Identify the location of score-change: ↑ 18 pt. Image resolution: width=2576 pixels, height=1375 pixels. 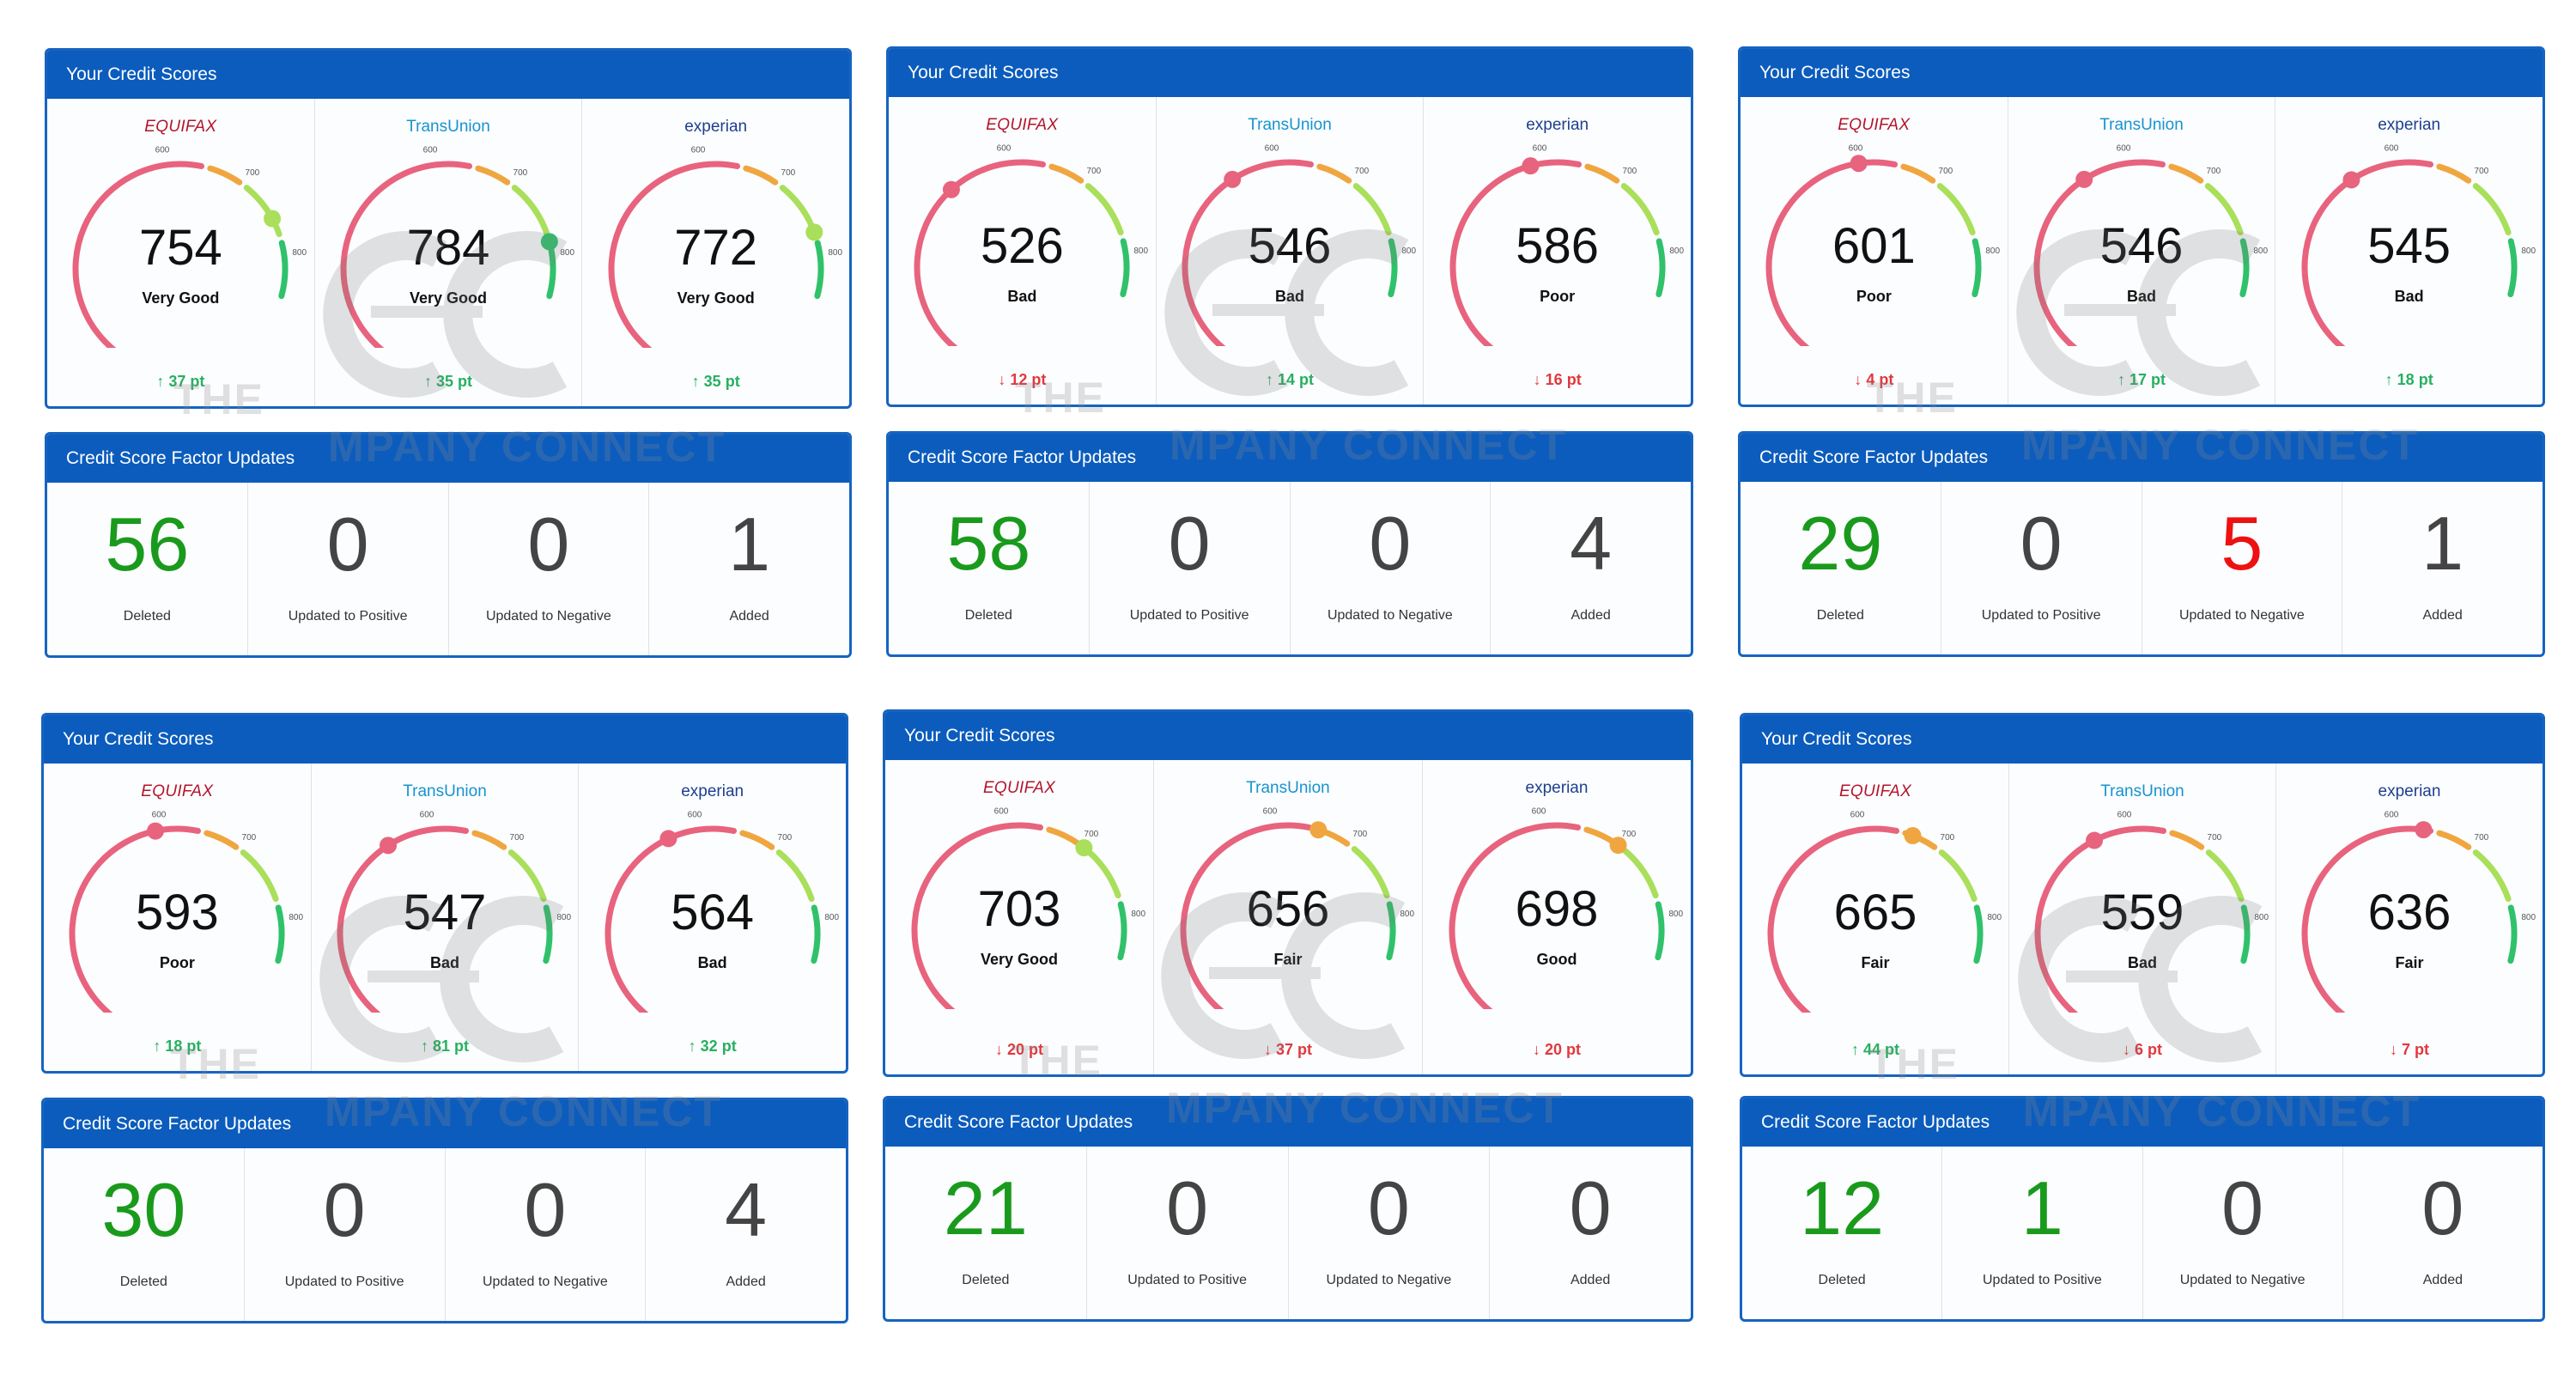
(177, 1046).